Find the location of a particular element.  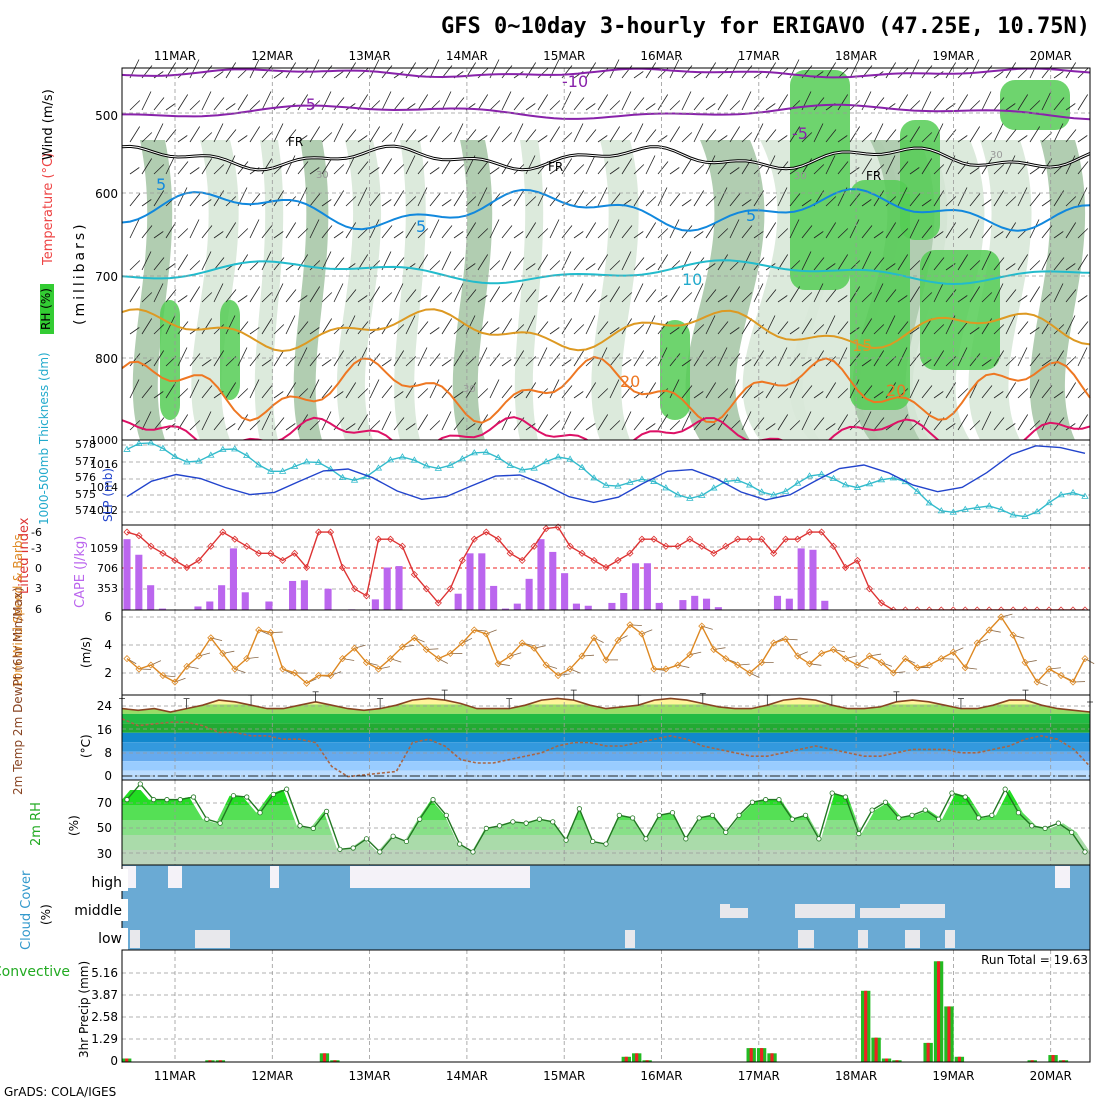

rh-band is located at coordinates (606, 857).